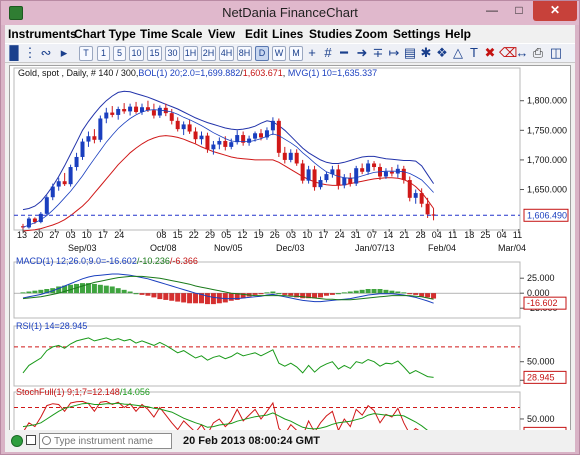  What do you see at coordinates (136, 53) in the screenshot?
I see `timeframe-button-10: 10` at bounding box center [136, 53].